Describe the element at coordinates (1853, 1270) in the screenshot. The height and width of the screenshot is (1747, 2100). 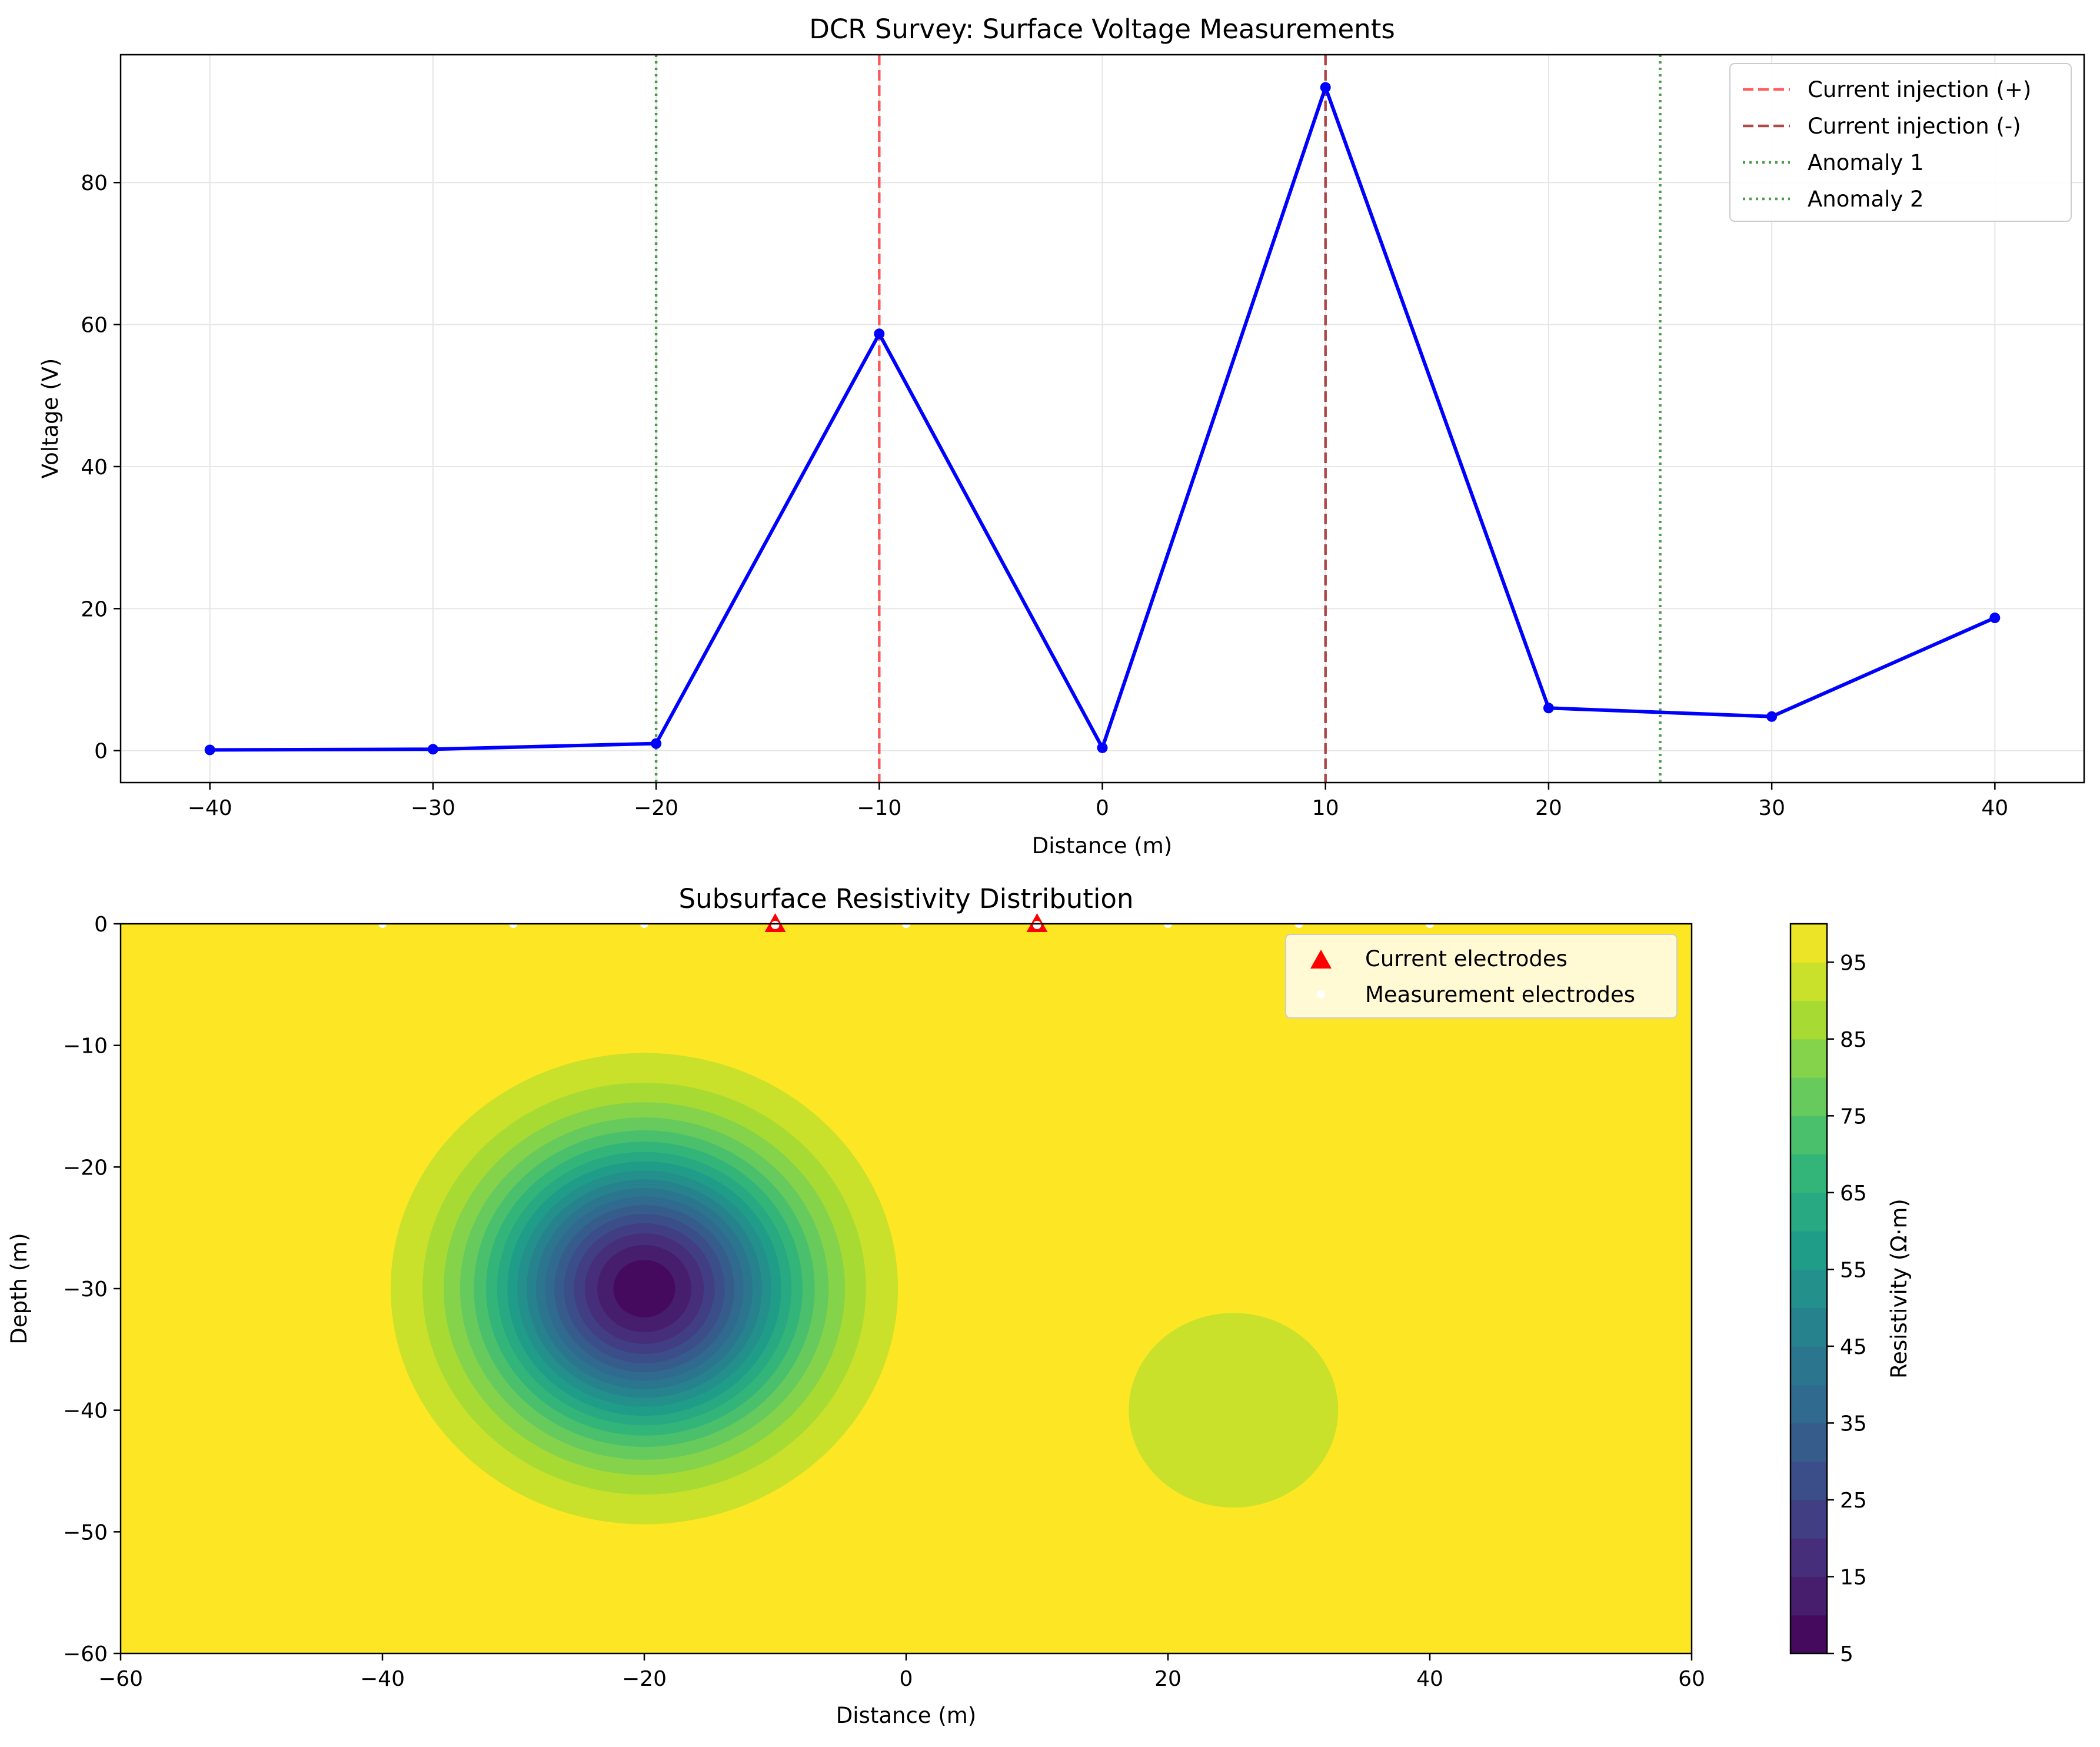
I see `colorbar-tick-label: 55` at that location.